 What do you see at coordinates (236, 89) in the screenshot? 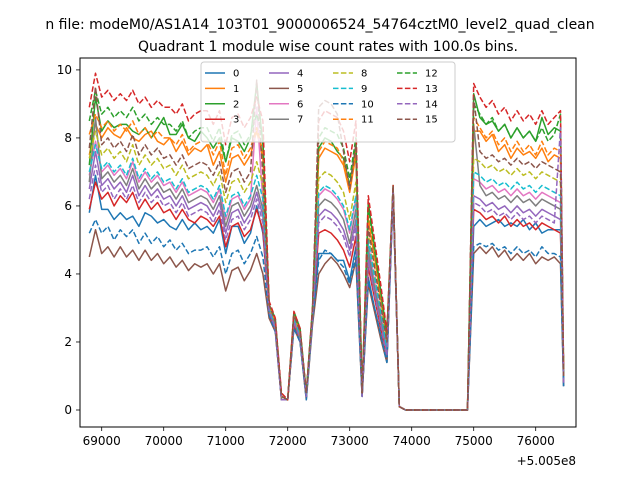
I see `legend-label-1: 1` at bounding box center [236, 89].